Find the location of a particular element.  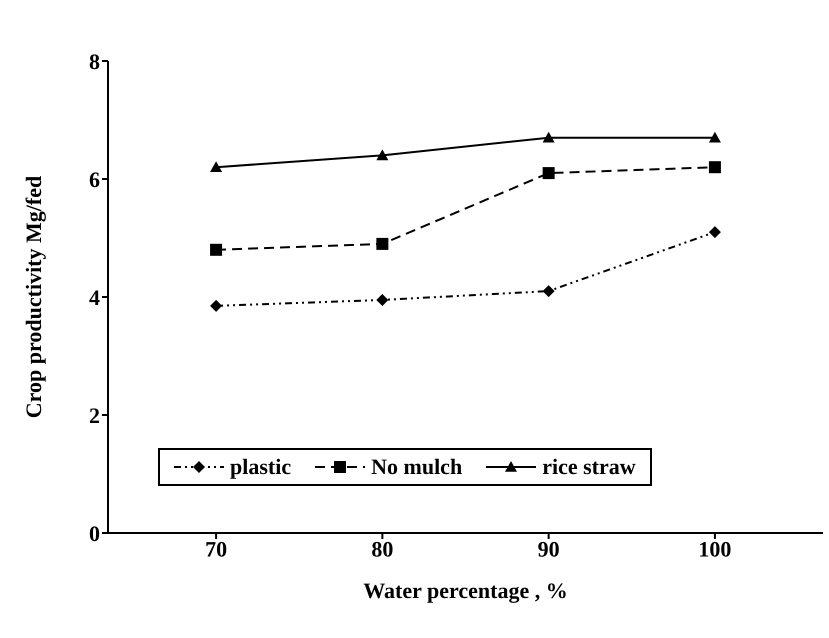

y-tick-label: 2 is located at coordinates (94, 415).